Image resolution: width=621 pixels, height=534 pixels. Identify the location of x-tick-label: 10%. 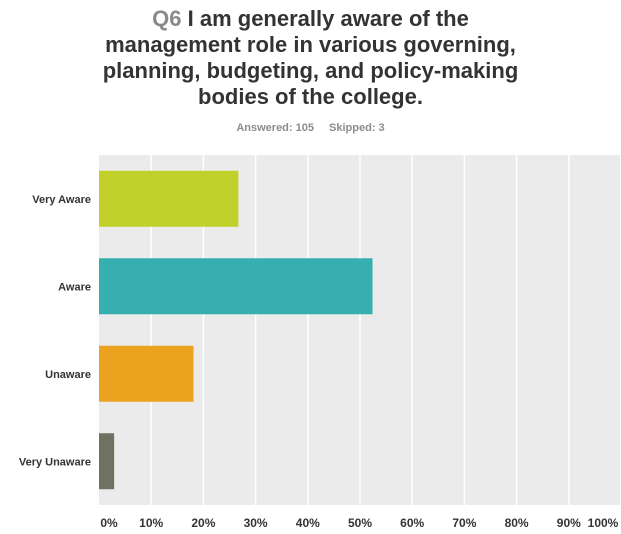
(151, 523).